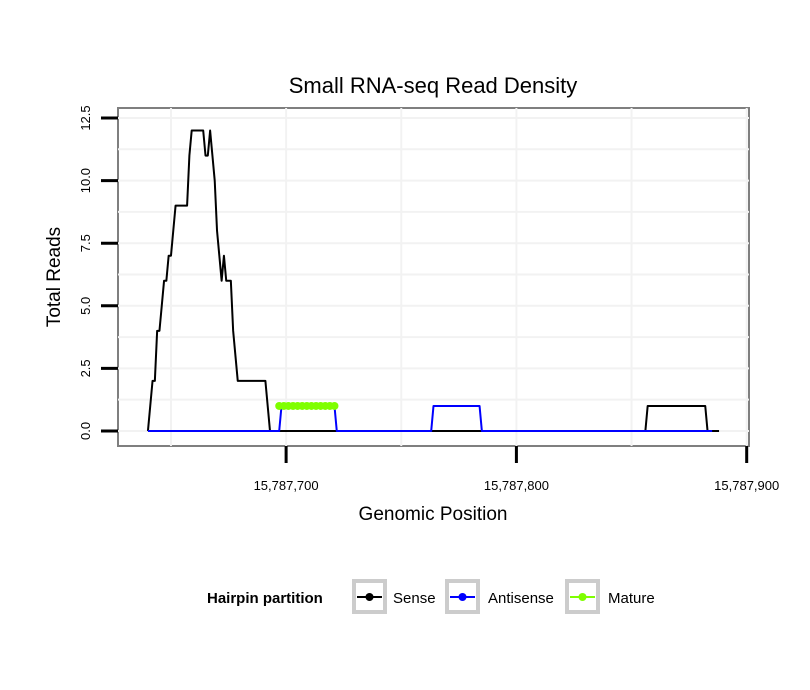 This screenshot has width=810, height=690. Describe the element at coordinates (631, 598) in the screenshot. I see `legend-label: Mature` at that location.